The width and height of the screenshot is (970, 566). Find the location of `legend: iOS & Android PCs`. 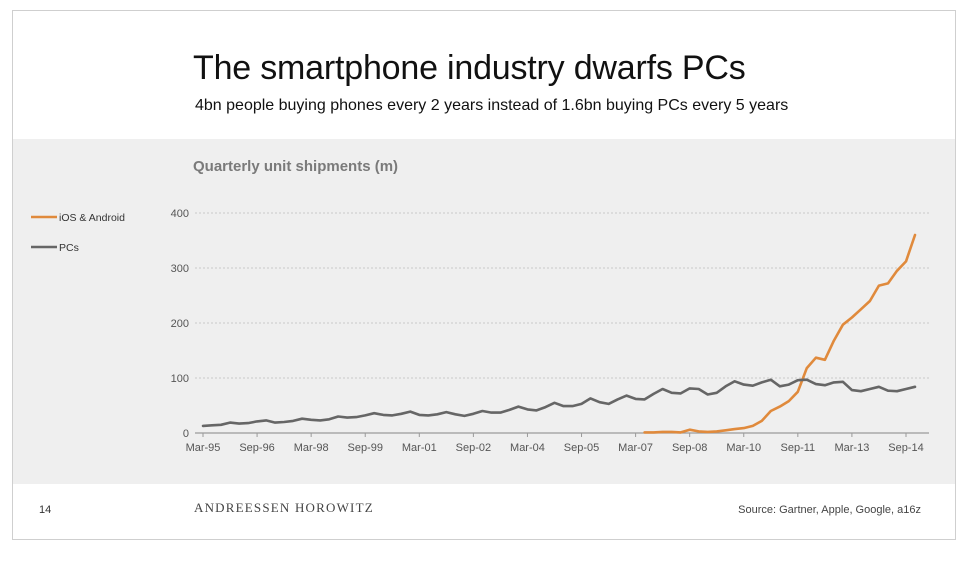

legend: iOS & Android PCs is located at coordinates (78, 233).